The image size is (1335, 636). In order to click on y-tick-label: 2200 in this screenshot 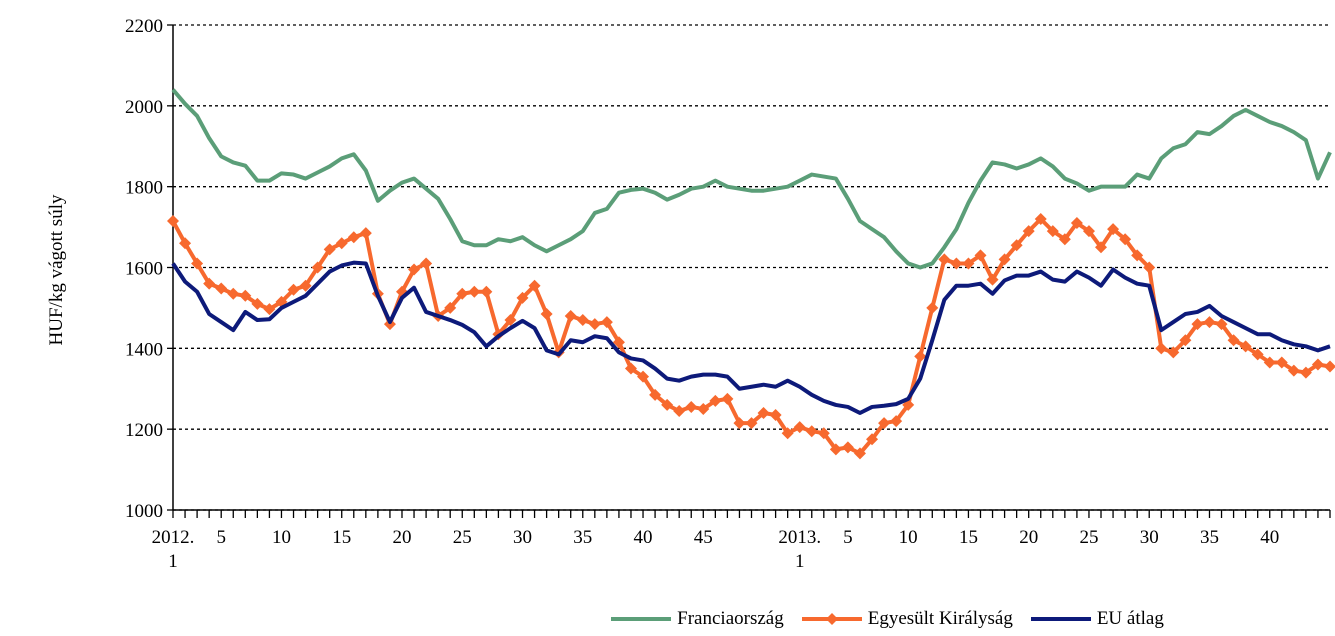, I will do `click(144, 26)`.